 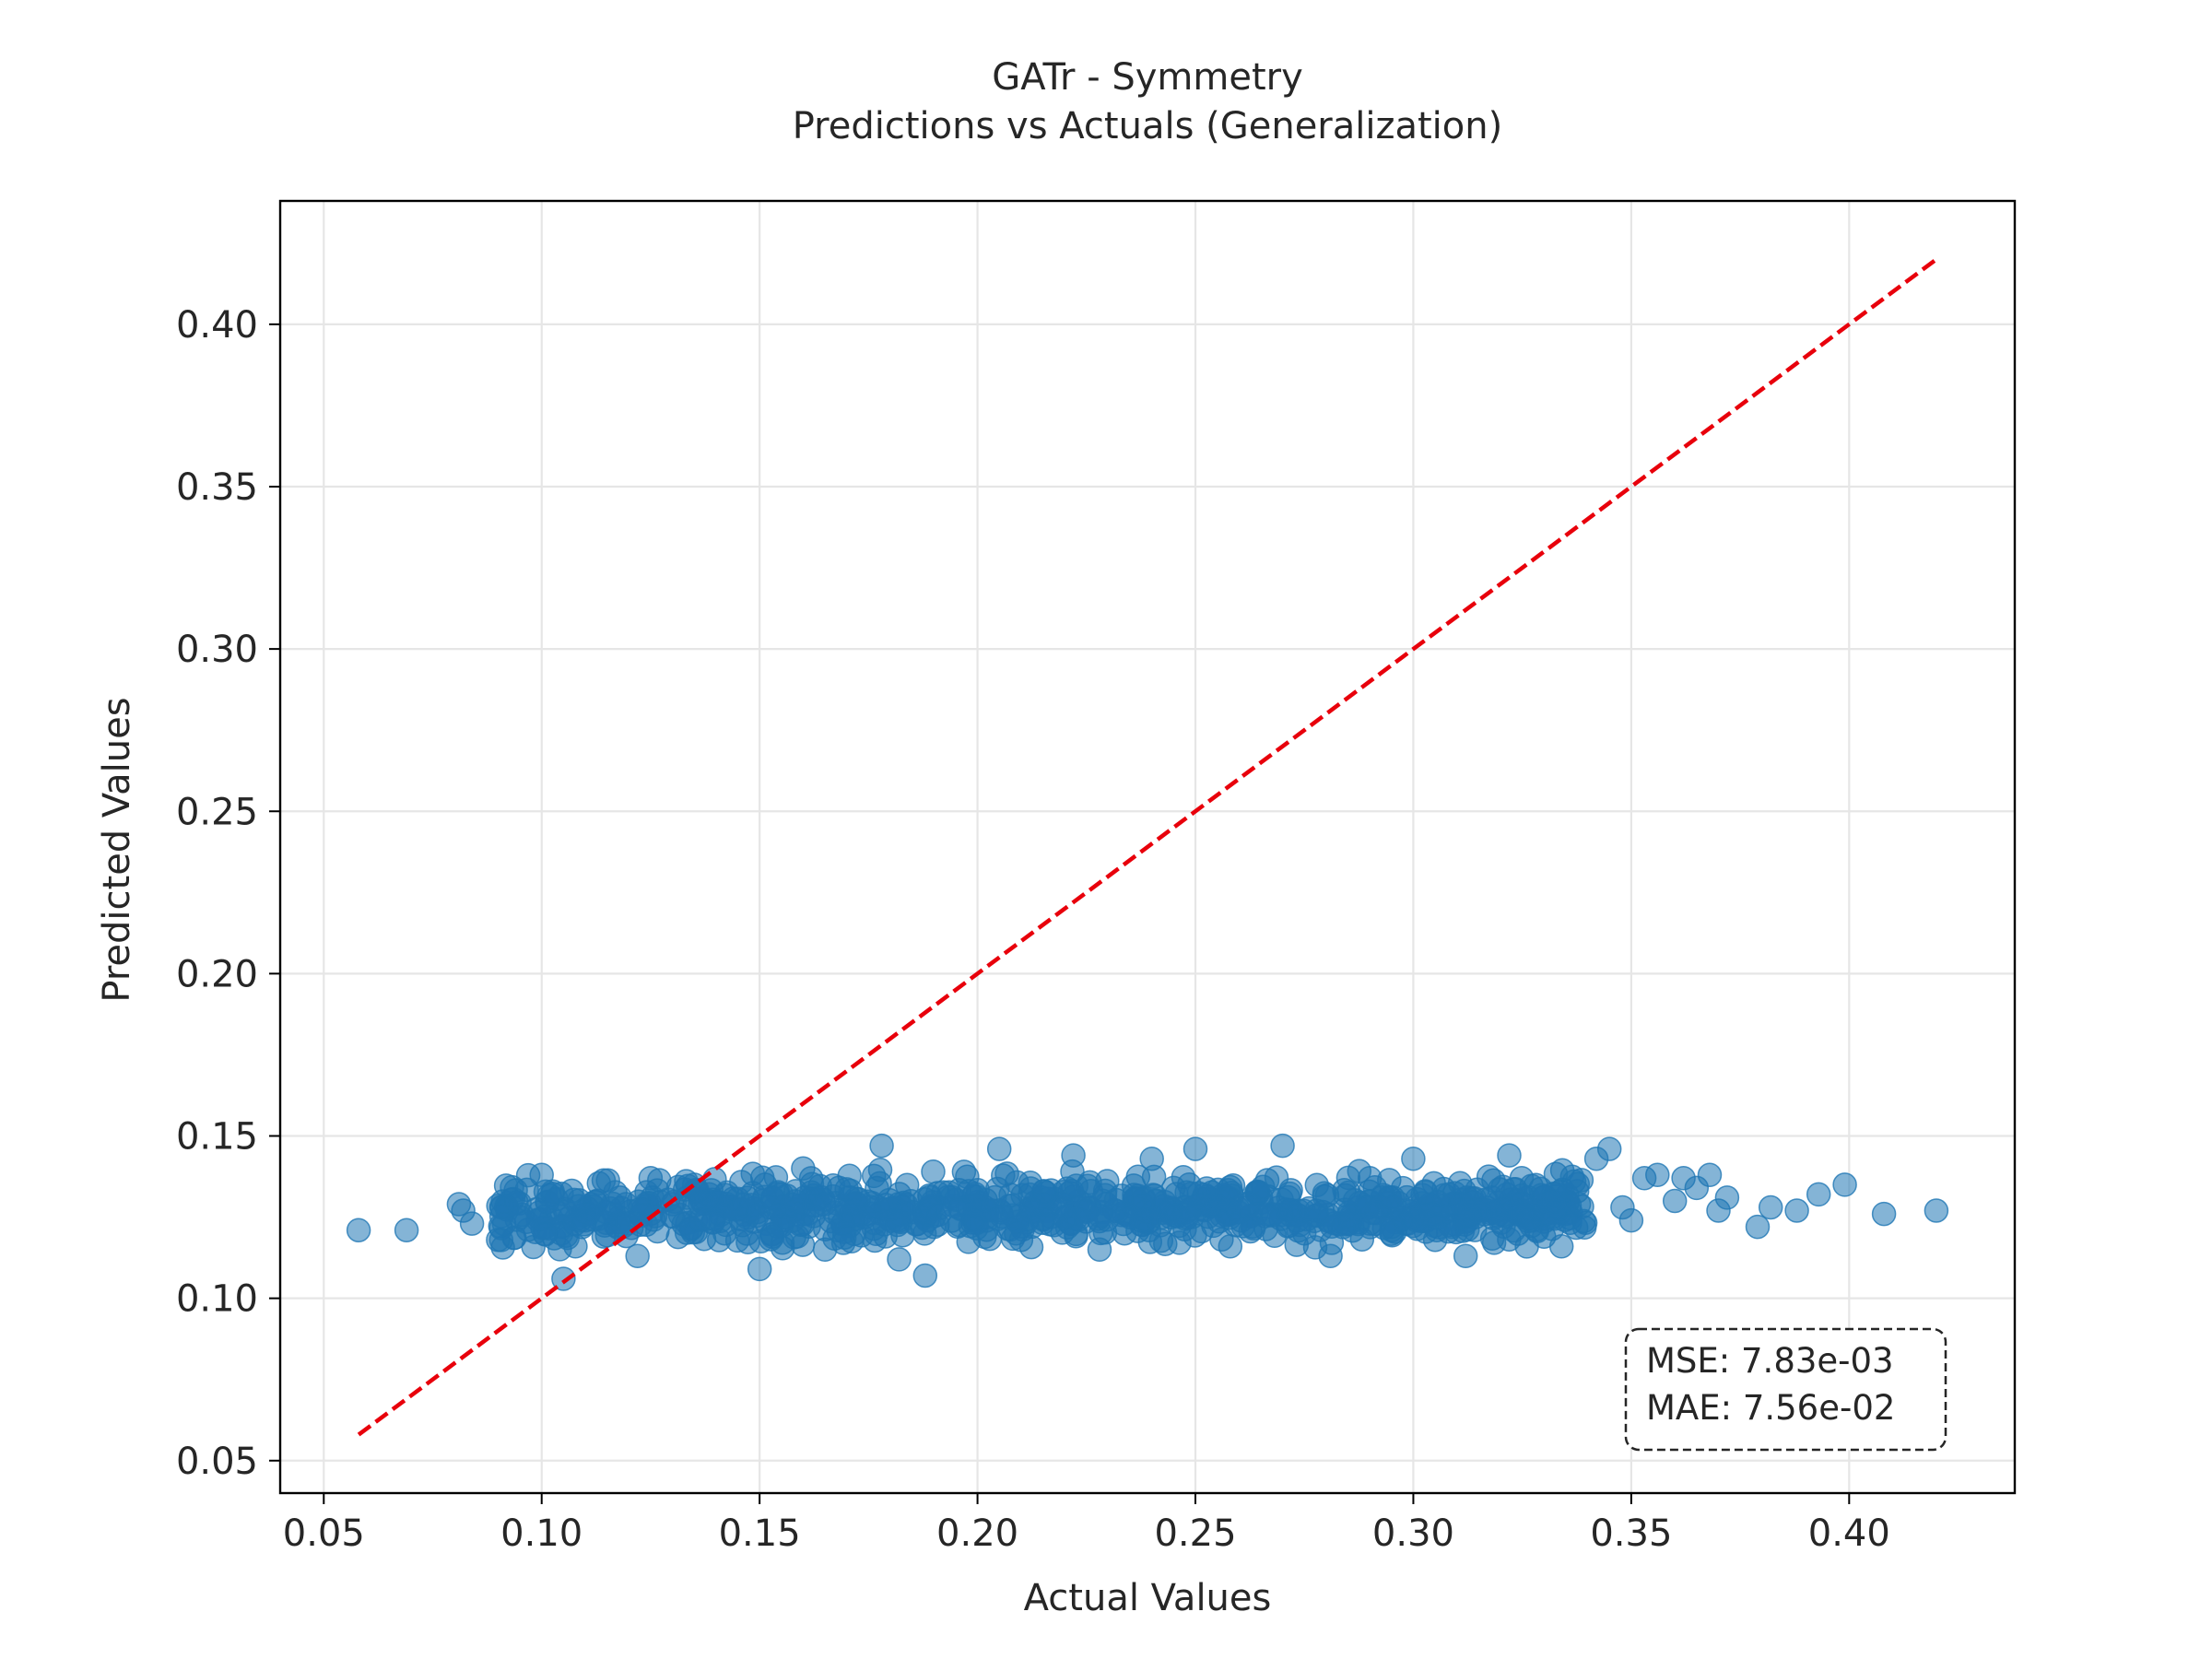 I want to click on x-tick-label: 0.10, so click(x=541, y=1533).